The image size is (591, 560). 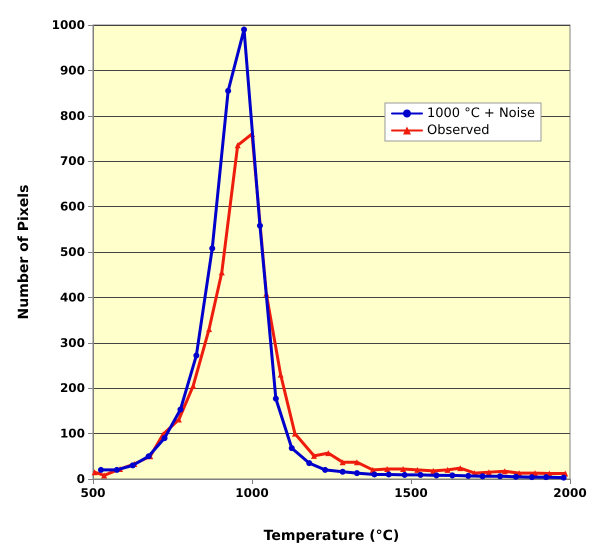 I want to click on x-axis-title: Temperature (°C), so click(x=332, y=536).